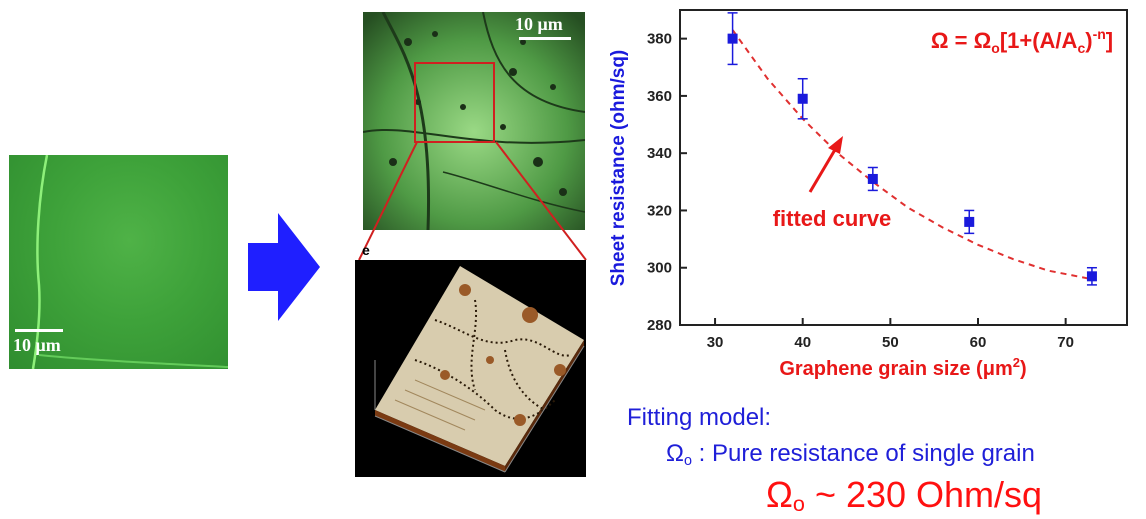 Image resolution: width=1146 pixels, height=519 pixels. I want to click on zoom-box, so click(454, 102).